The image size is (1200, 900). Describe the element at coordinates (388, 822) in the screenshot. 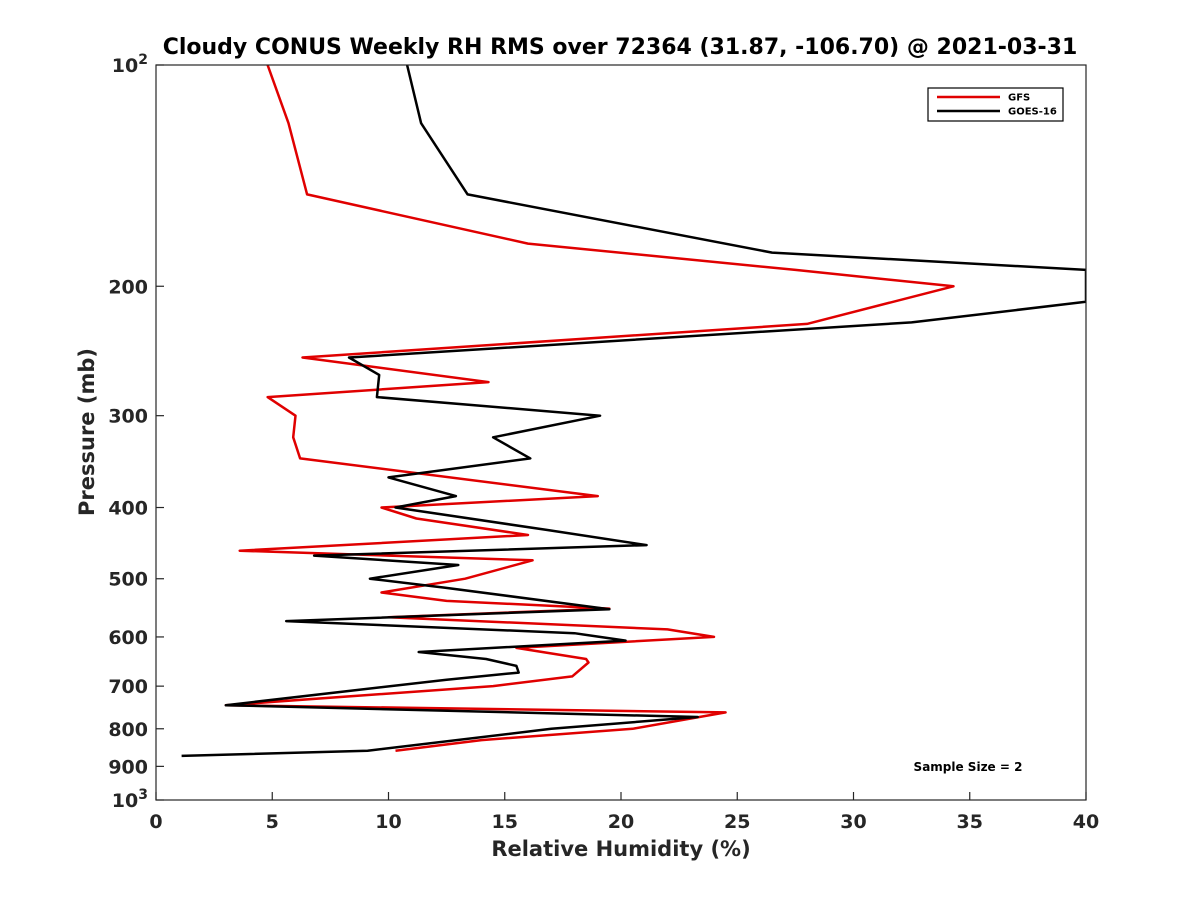

I see `x-tick-label: 10` at that location.